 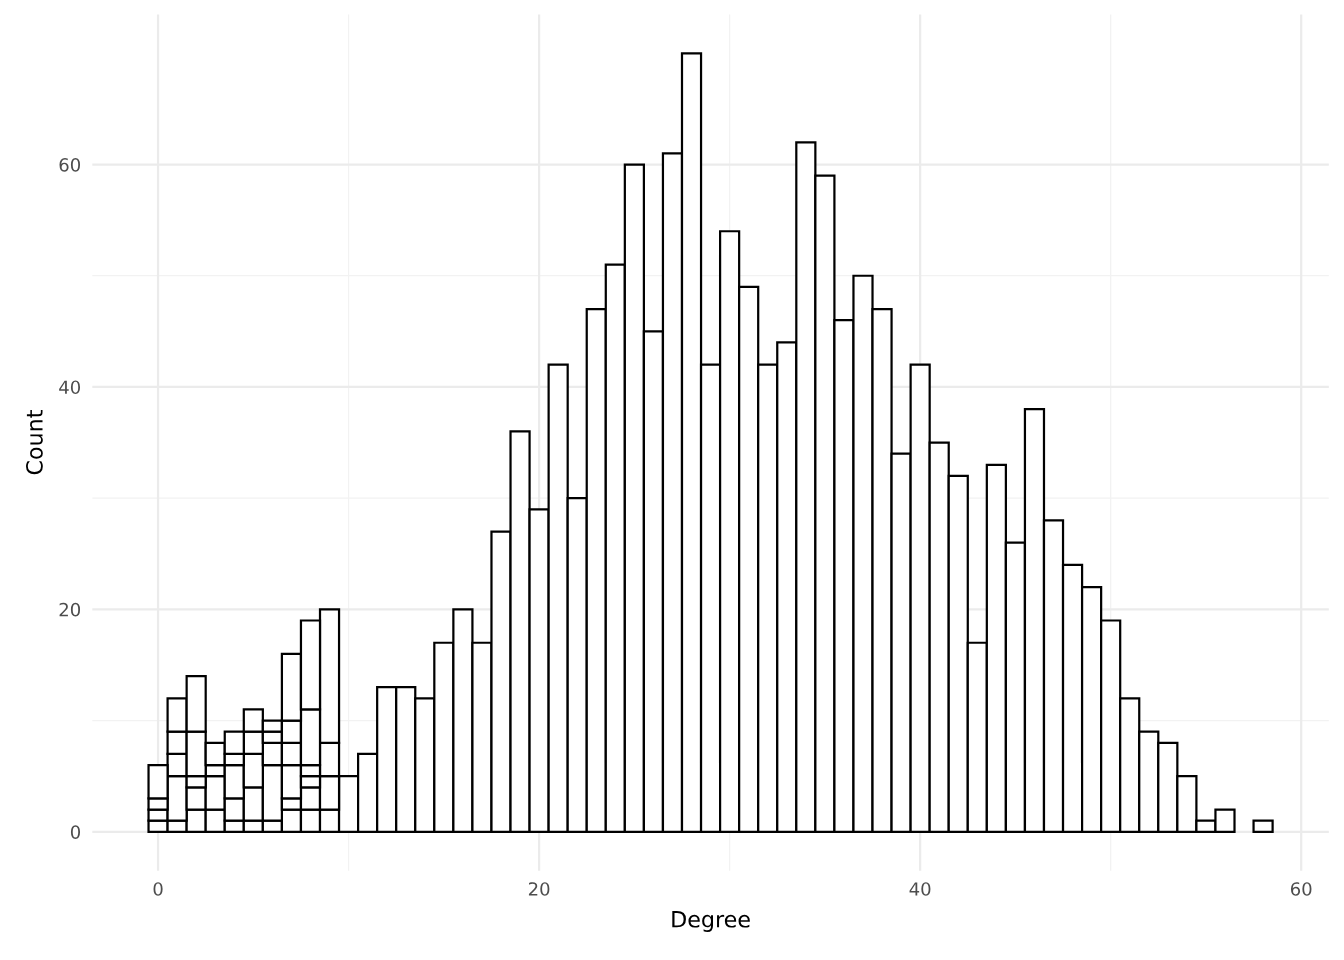 What do you see at coordinates (539, 889) in the screenshot?
I see `x-tick-label: 20` at bounding box center [539, 889].